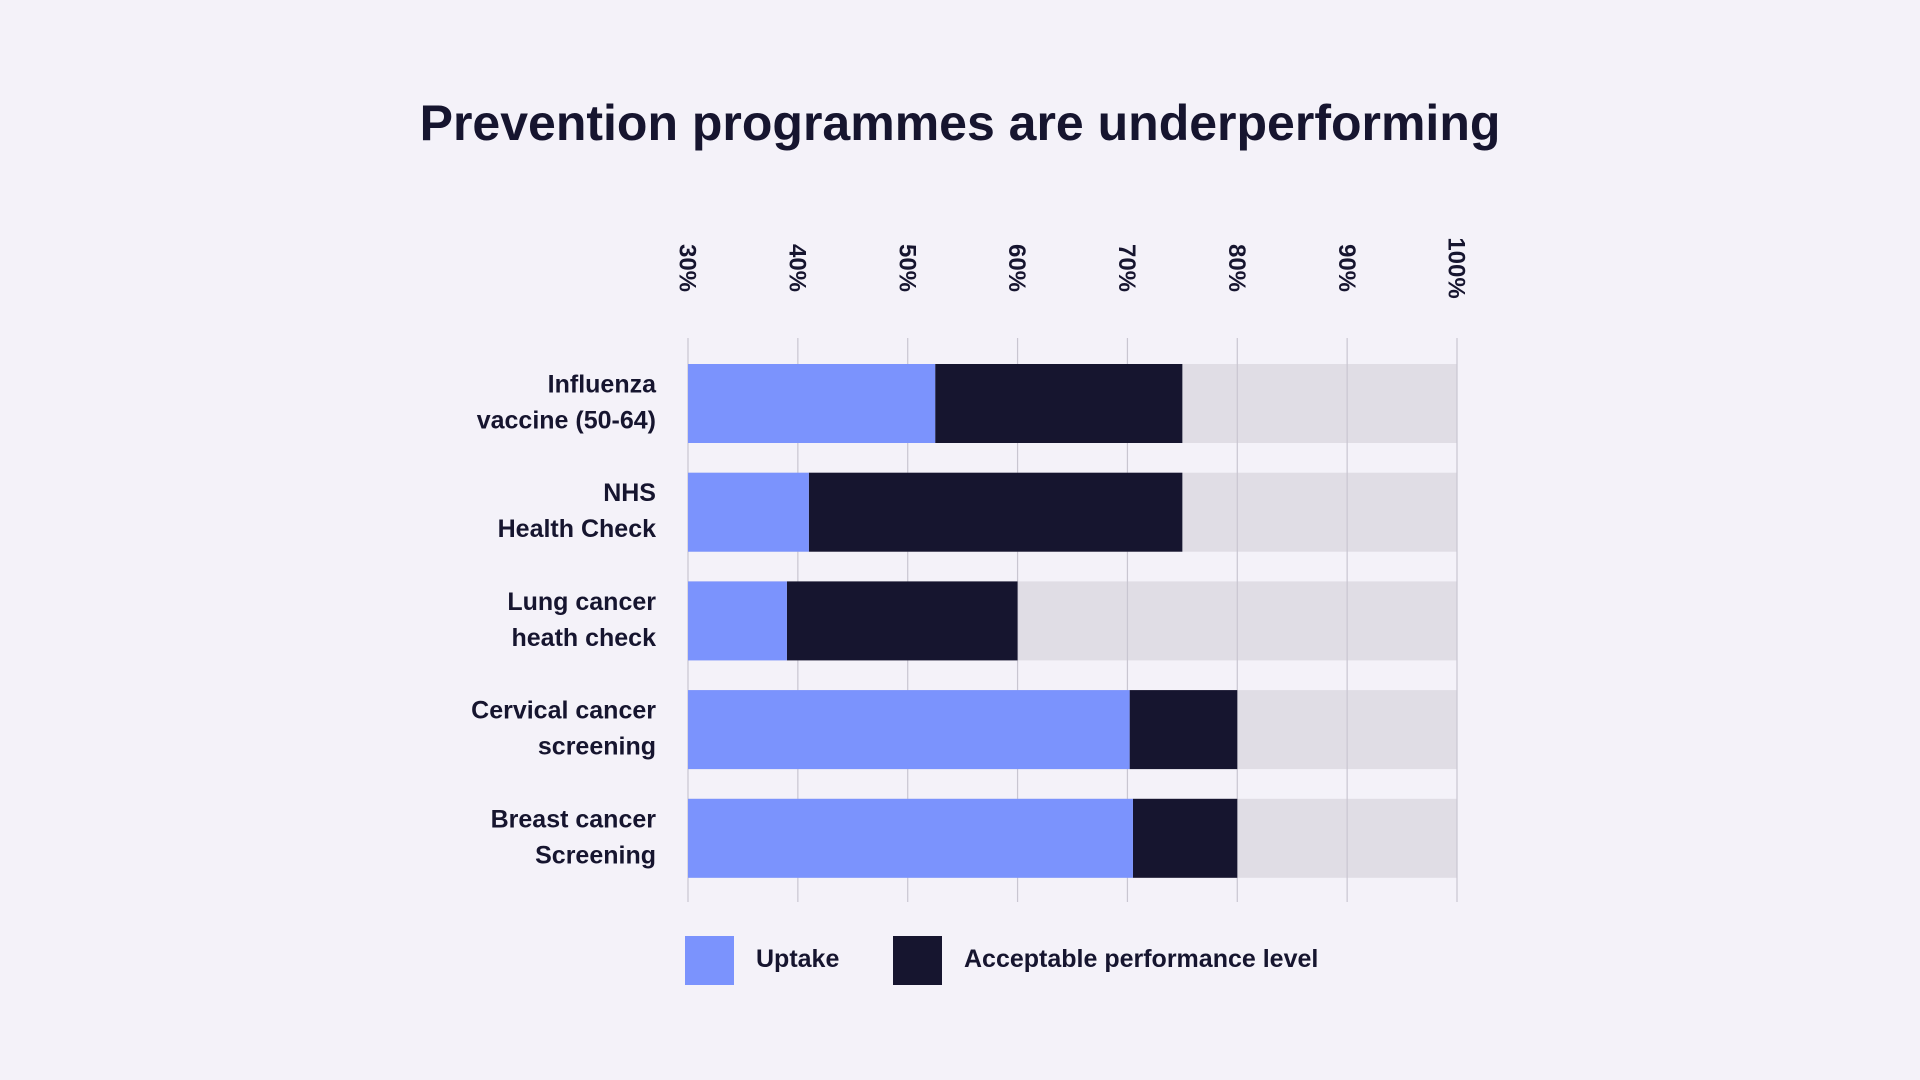  Describe the element at coordinates (577, 511) in the screenshot. I see `category-label: NHS Health Check` at that location.